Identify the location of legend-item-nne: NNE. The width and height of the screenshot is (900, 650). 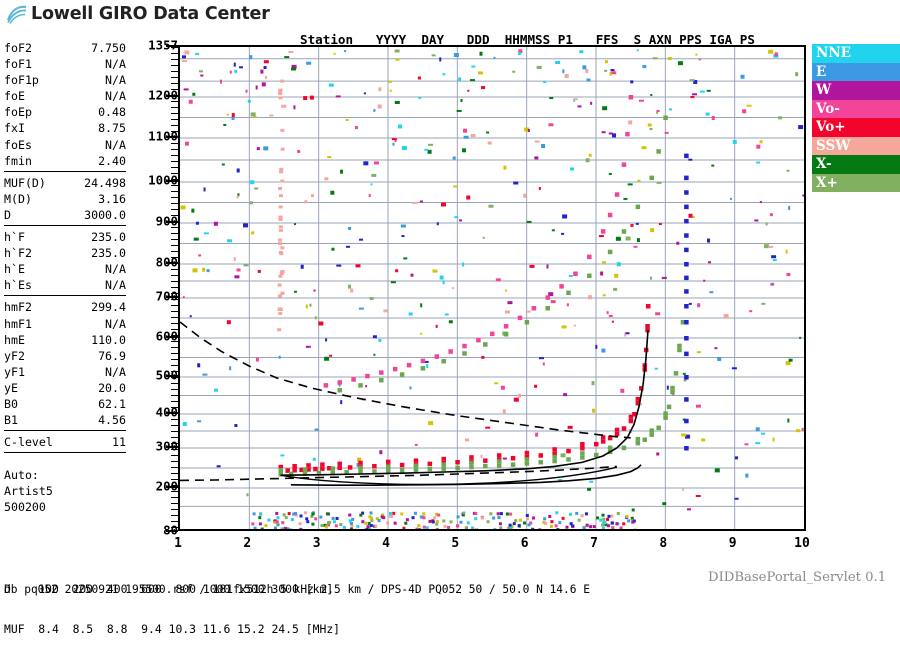
(856, 53).